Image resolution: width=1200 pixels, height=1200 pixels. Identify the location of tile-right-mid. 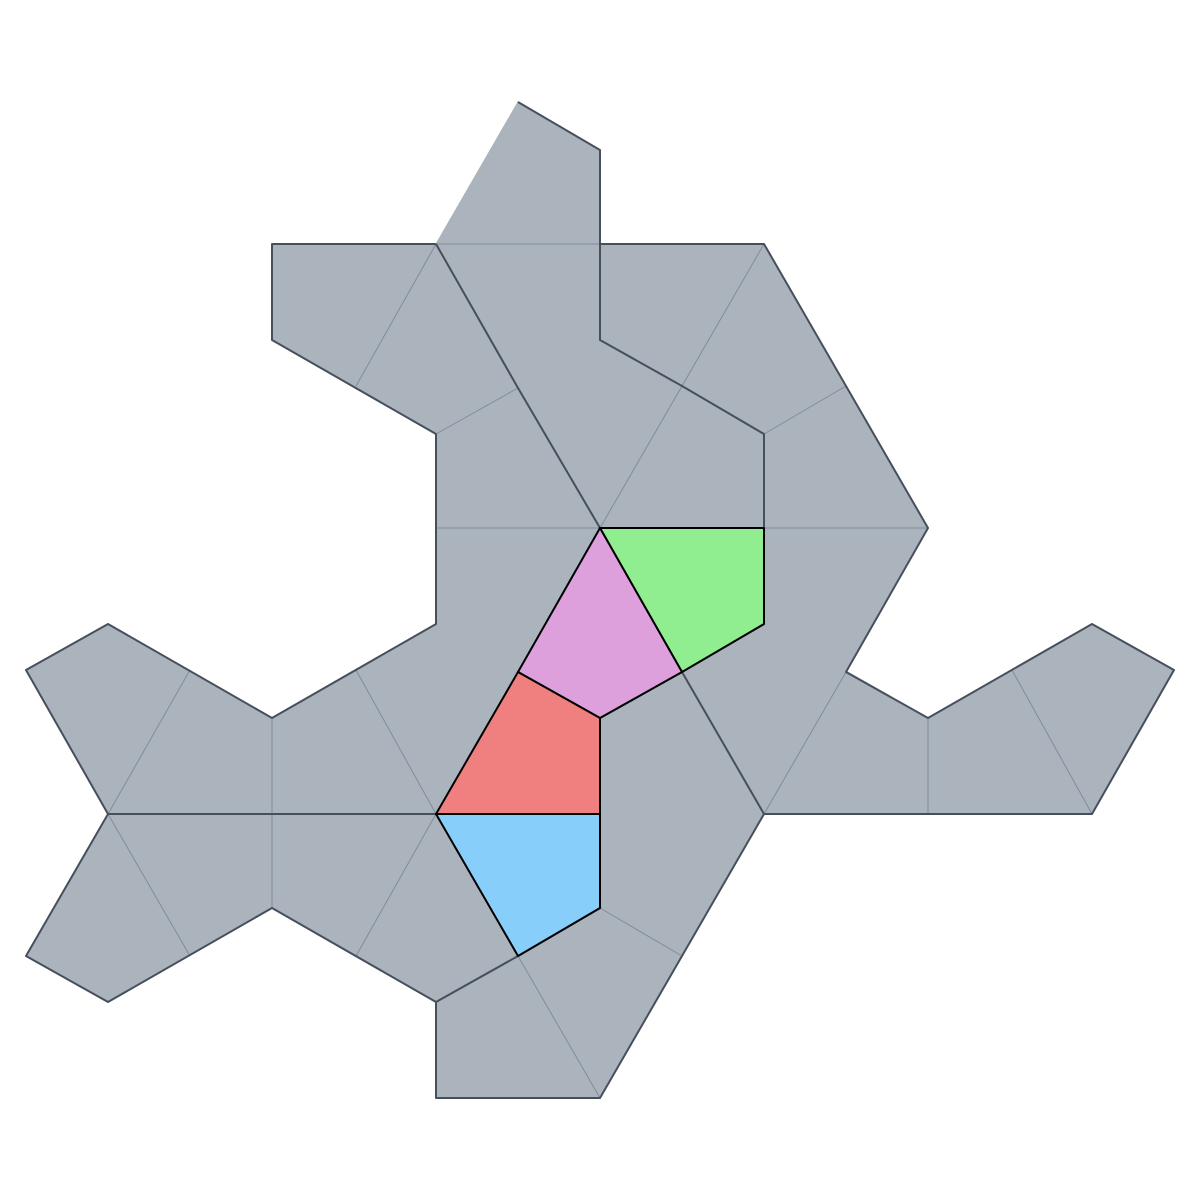
(846, 529).